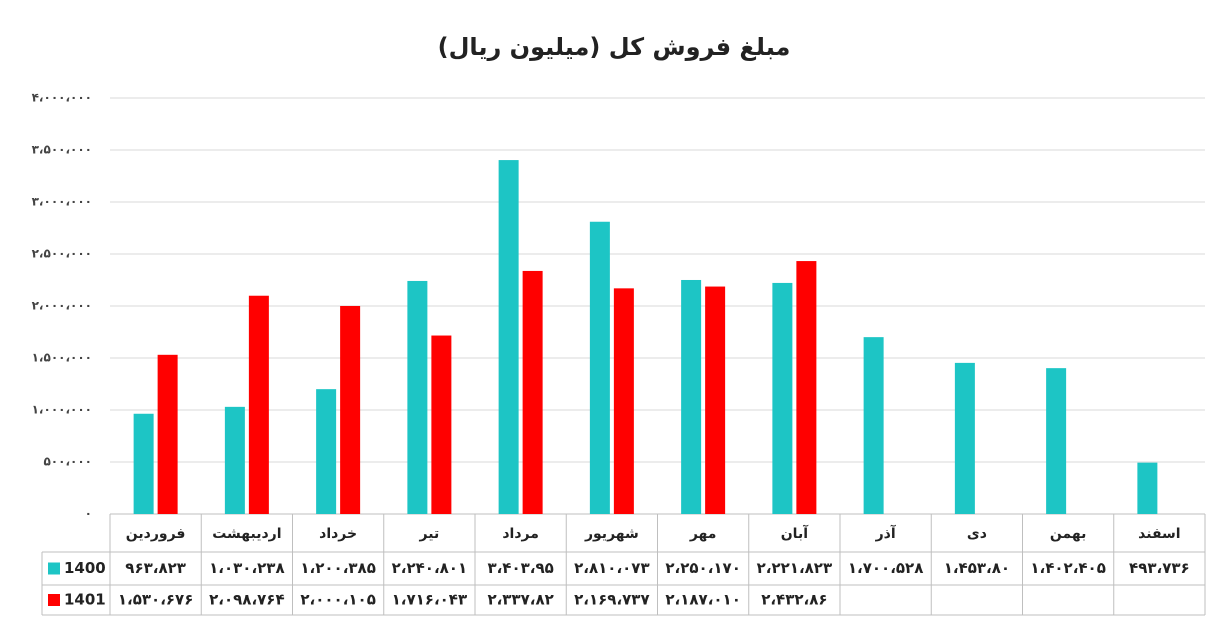 This screenshot has height=633, width=1228. What do you see at coordinates (520, 568) in the screenshot?
I see `table-cell: ۳،۴۰۳،۹۵` at bounding box center [520, 568].